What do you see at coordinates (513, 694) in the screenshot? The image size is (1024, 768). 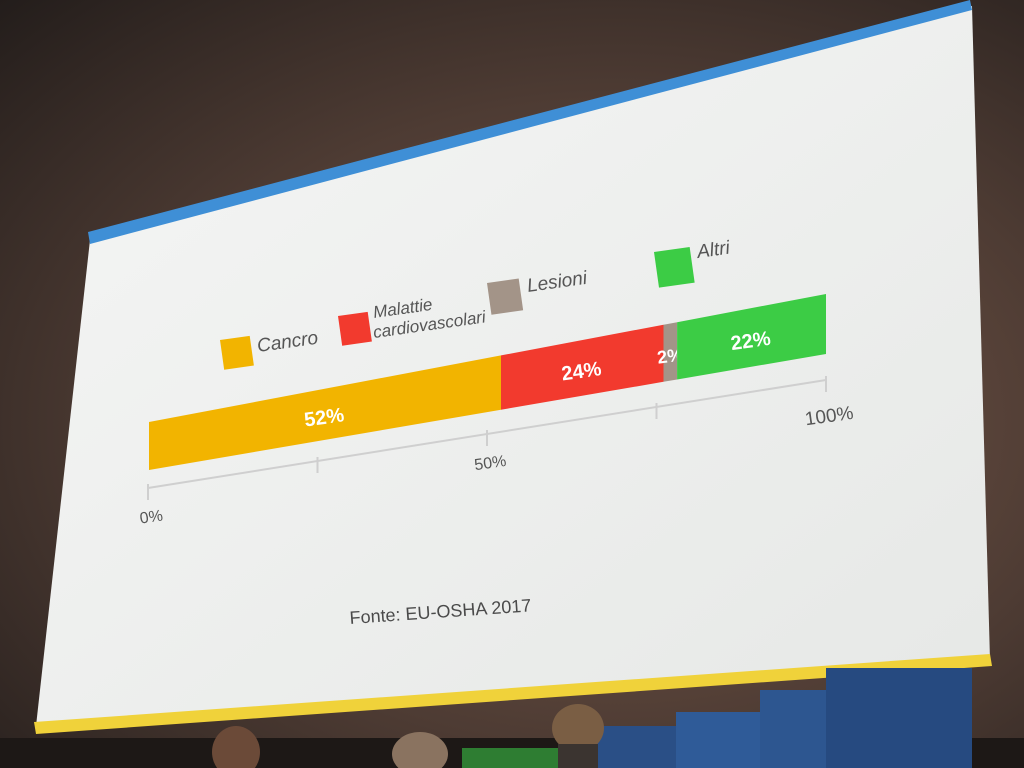 I see `slide-bottom-border` at bounding box center [513, 694].